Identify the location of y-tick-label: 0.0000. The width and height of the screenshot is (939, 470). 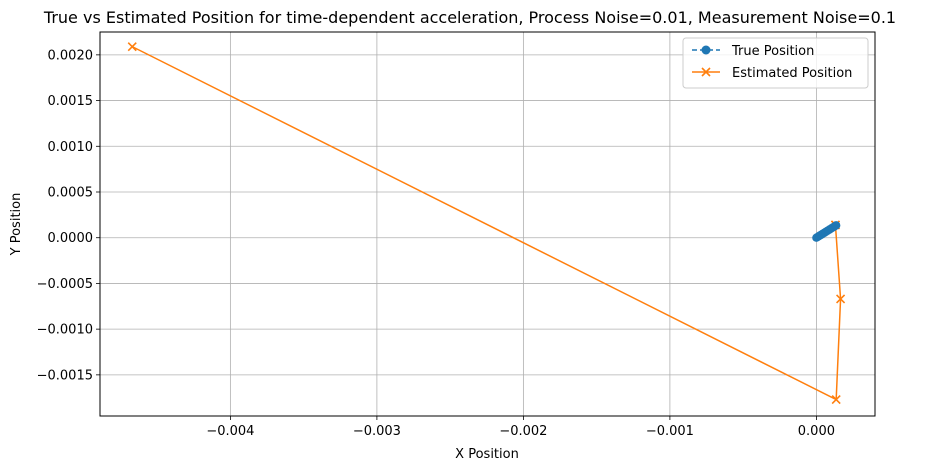
(71, 238).